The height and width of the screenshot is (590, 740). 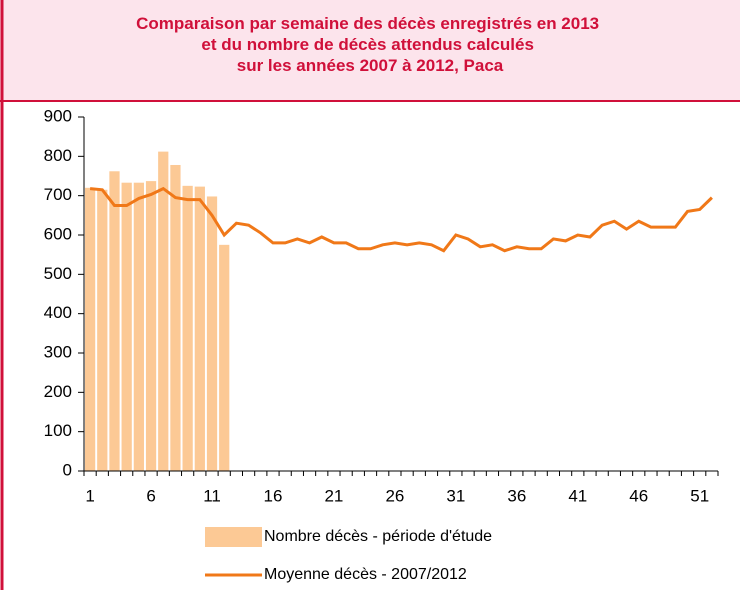 What do you see at coordinates (58, 194) in the screenshot?
I see `y-tick-label: 700` at bounding box center [58, 194].